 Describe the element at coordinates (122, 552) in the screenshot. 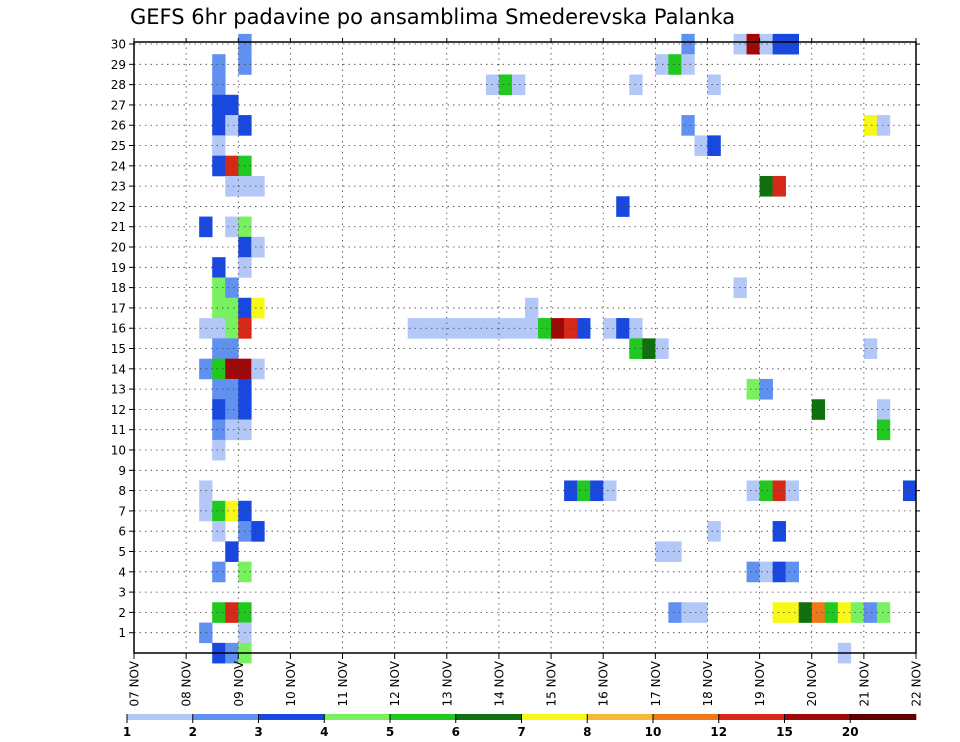

I see `y-tick-label: 5` at that location.